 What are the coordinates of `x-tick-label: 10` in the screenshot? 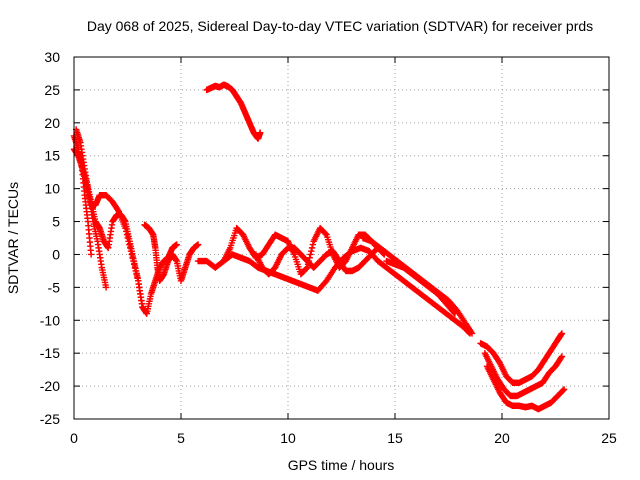 It's located at (288, 438).